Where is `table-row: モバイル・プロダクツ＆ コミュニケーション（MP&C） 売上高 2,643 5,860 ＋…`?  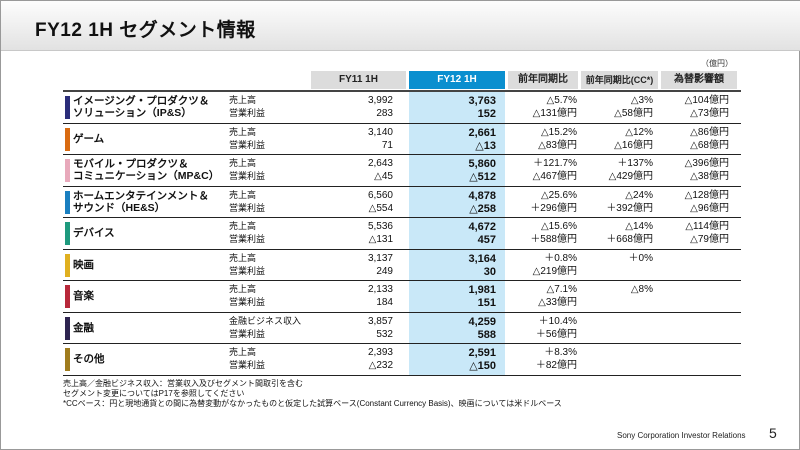 table-row: モバイル・プロダクツ＆ コミュニケーション（MP&C） 売上高 2,643 5,860 ＋… is located at coordinates (402, 171).